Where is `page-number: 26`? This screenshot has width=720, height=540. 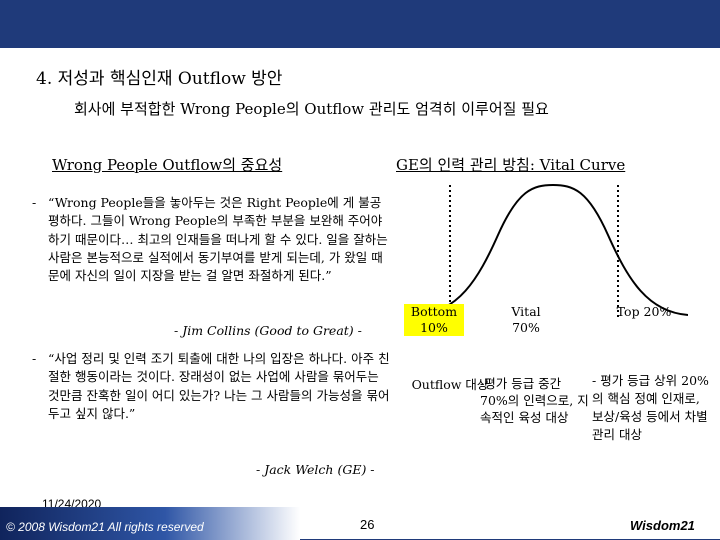 page-number: 26 is located at coordinates (367, 524).